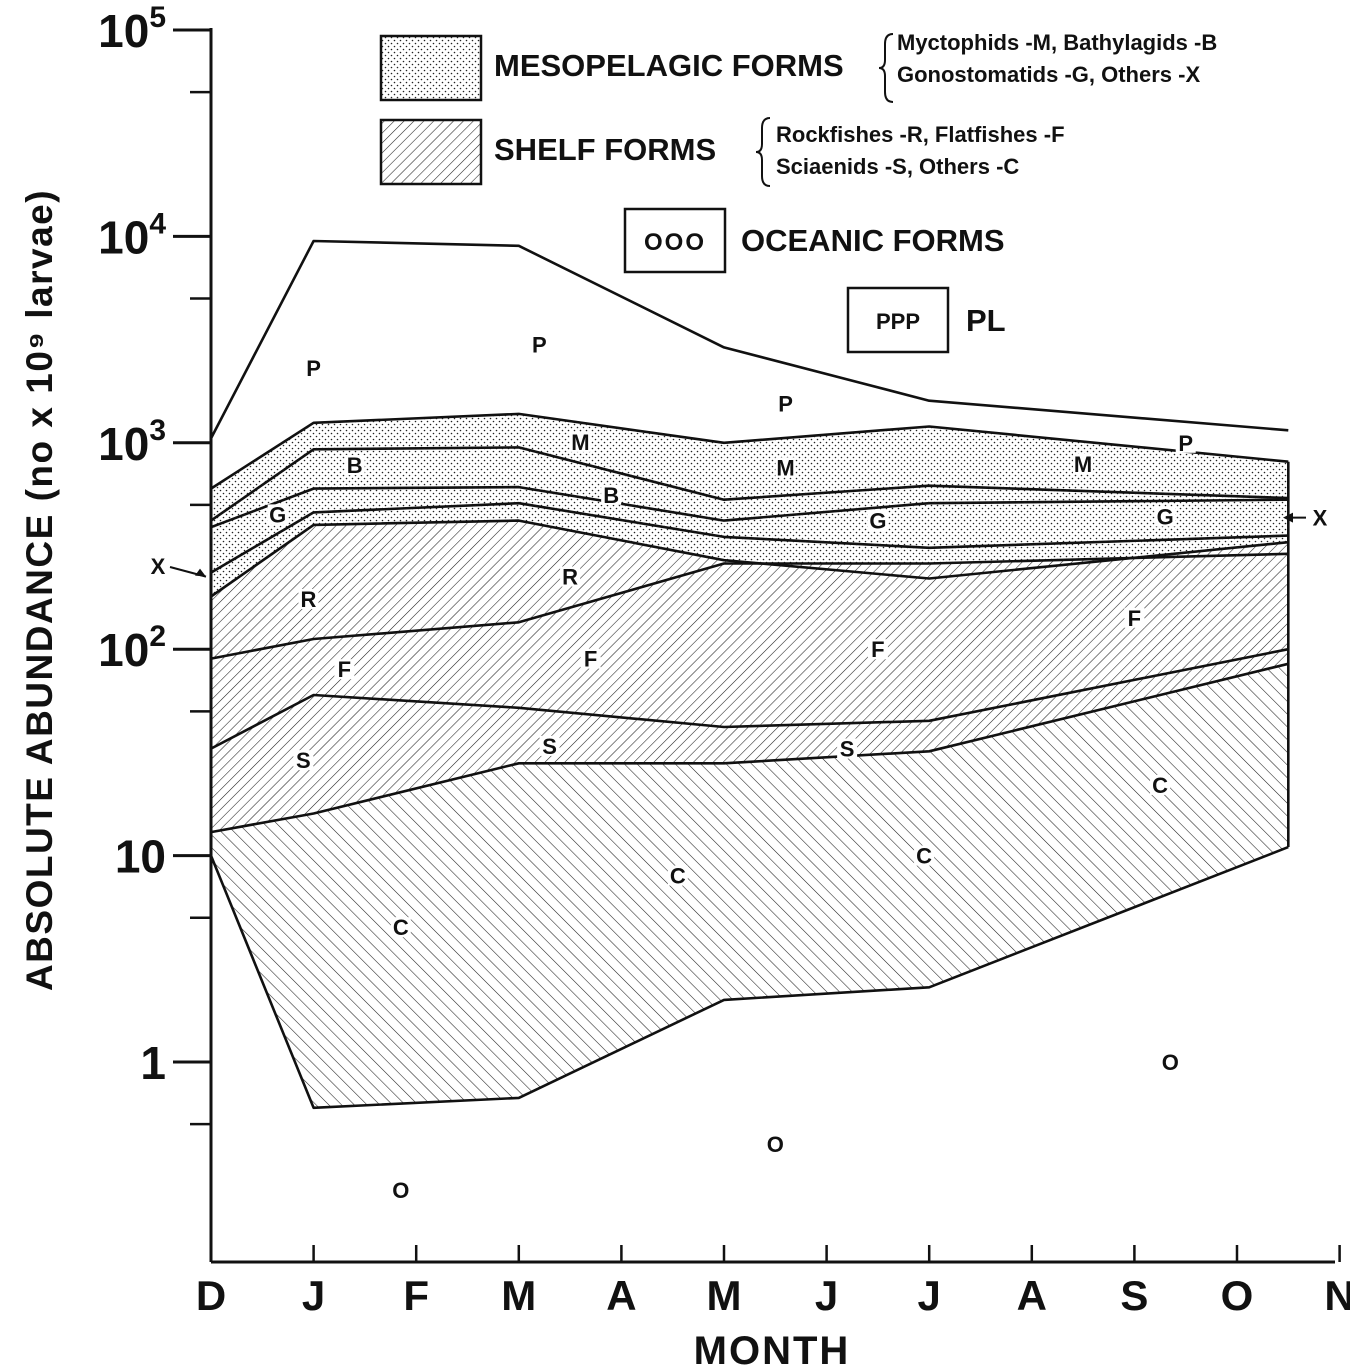 The image size is (1350, 1372). What do you see at coordinates (669, 65) in the screenshot?
I see `legend-label-mesopelagic: MESOPELAGIC FORMS` at bounding box center [669, 65].